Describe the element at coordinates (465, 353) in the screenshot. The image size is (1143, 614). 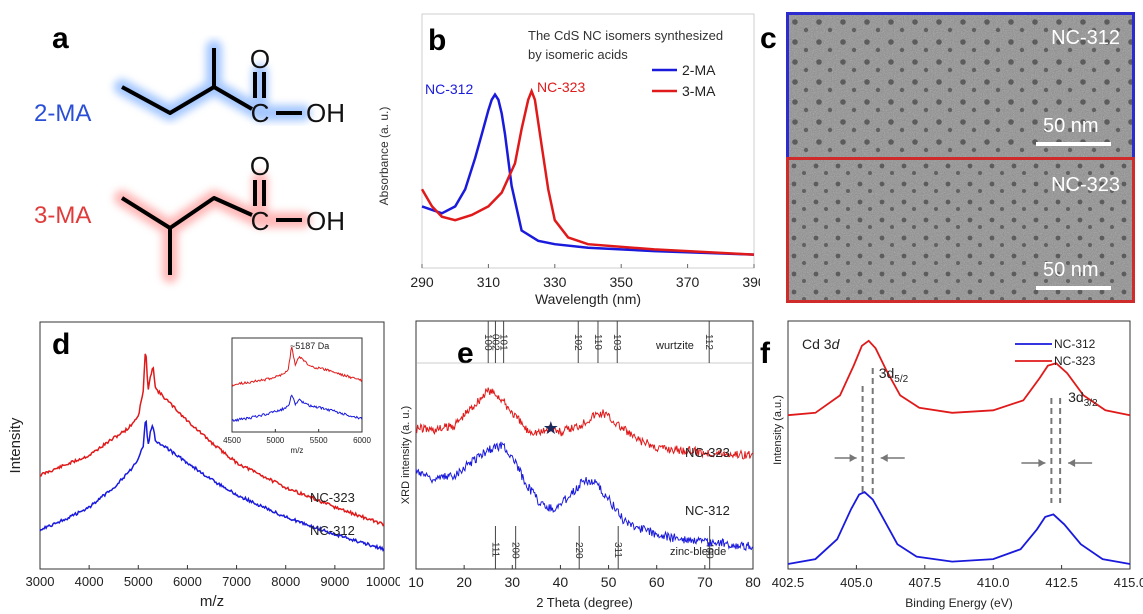
I see `panel-letter-e: e` at that location.